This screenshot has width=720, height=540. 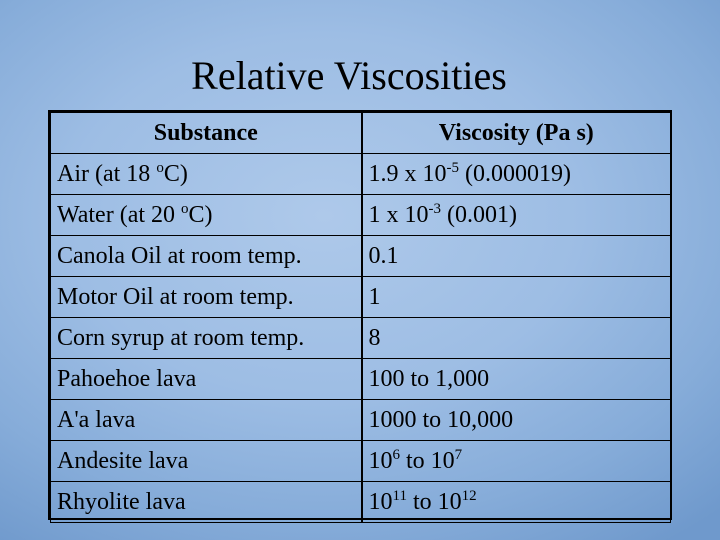 What do you see at coordinates (515, 338) in the screenshot?
I see `viscosity-cell: 8` at bounding box center [515, 338].